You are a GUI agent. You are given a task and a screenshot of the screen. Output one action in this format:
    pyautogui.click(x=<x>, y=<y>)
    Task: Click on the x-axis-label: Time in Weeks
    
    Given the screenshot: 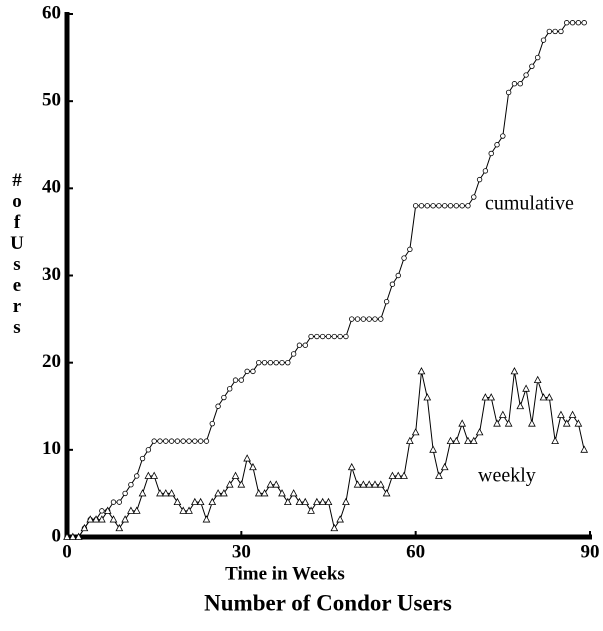 What is the action you would take?
    pyautogui.click(x=285, y=573)
    